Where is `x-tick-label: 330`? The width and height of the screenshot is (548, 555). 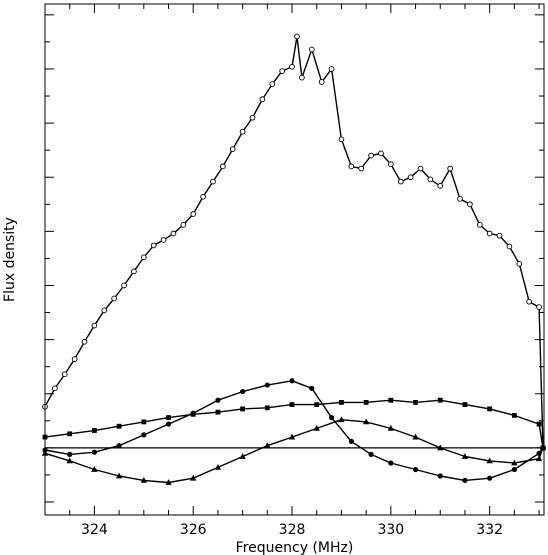 x-tick-label: 330 is located at coordinates (390, 530).